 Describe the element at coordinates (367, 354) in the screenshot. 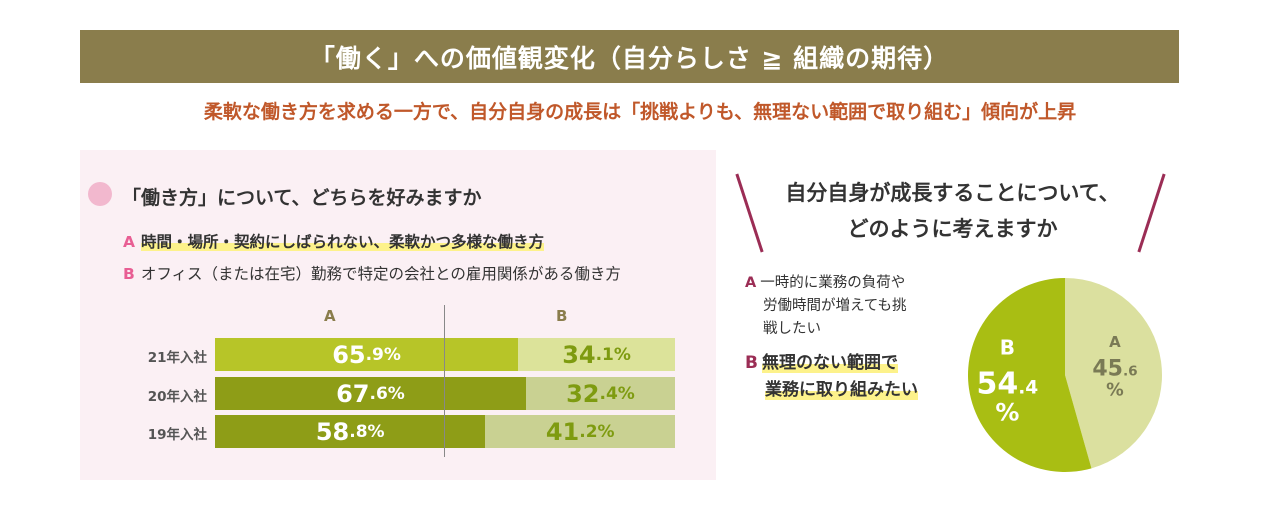

I see `bar-segment-a: 65.9%` at that location.